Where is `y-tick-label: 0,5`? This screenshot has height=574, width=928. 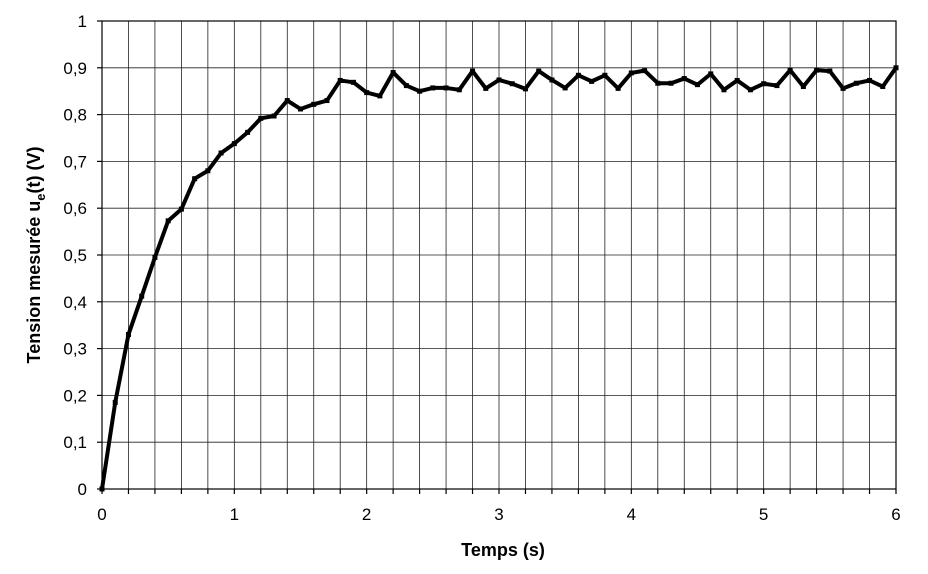 y-tick-label: 0,5 is located at coordinates (75, 255).